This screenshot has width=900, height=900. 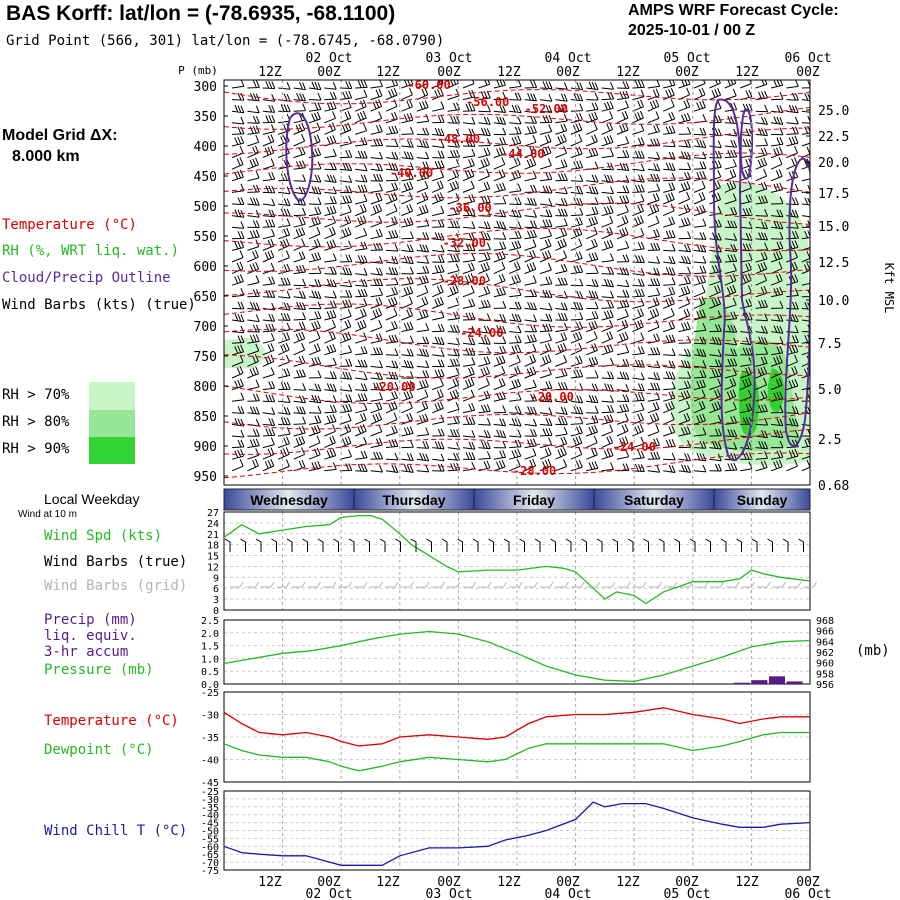 I want to click on pressure-tick-label: 800, so click(x=205, y=387).